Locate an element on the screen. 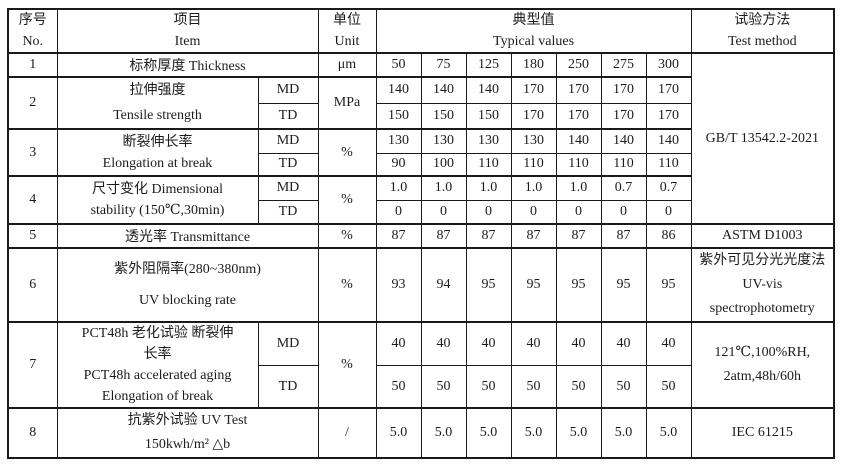 This screenshot has height=467, width=841. header-item-zh: 项目 is located at coordinates (187, 20).